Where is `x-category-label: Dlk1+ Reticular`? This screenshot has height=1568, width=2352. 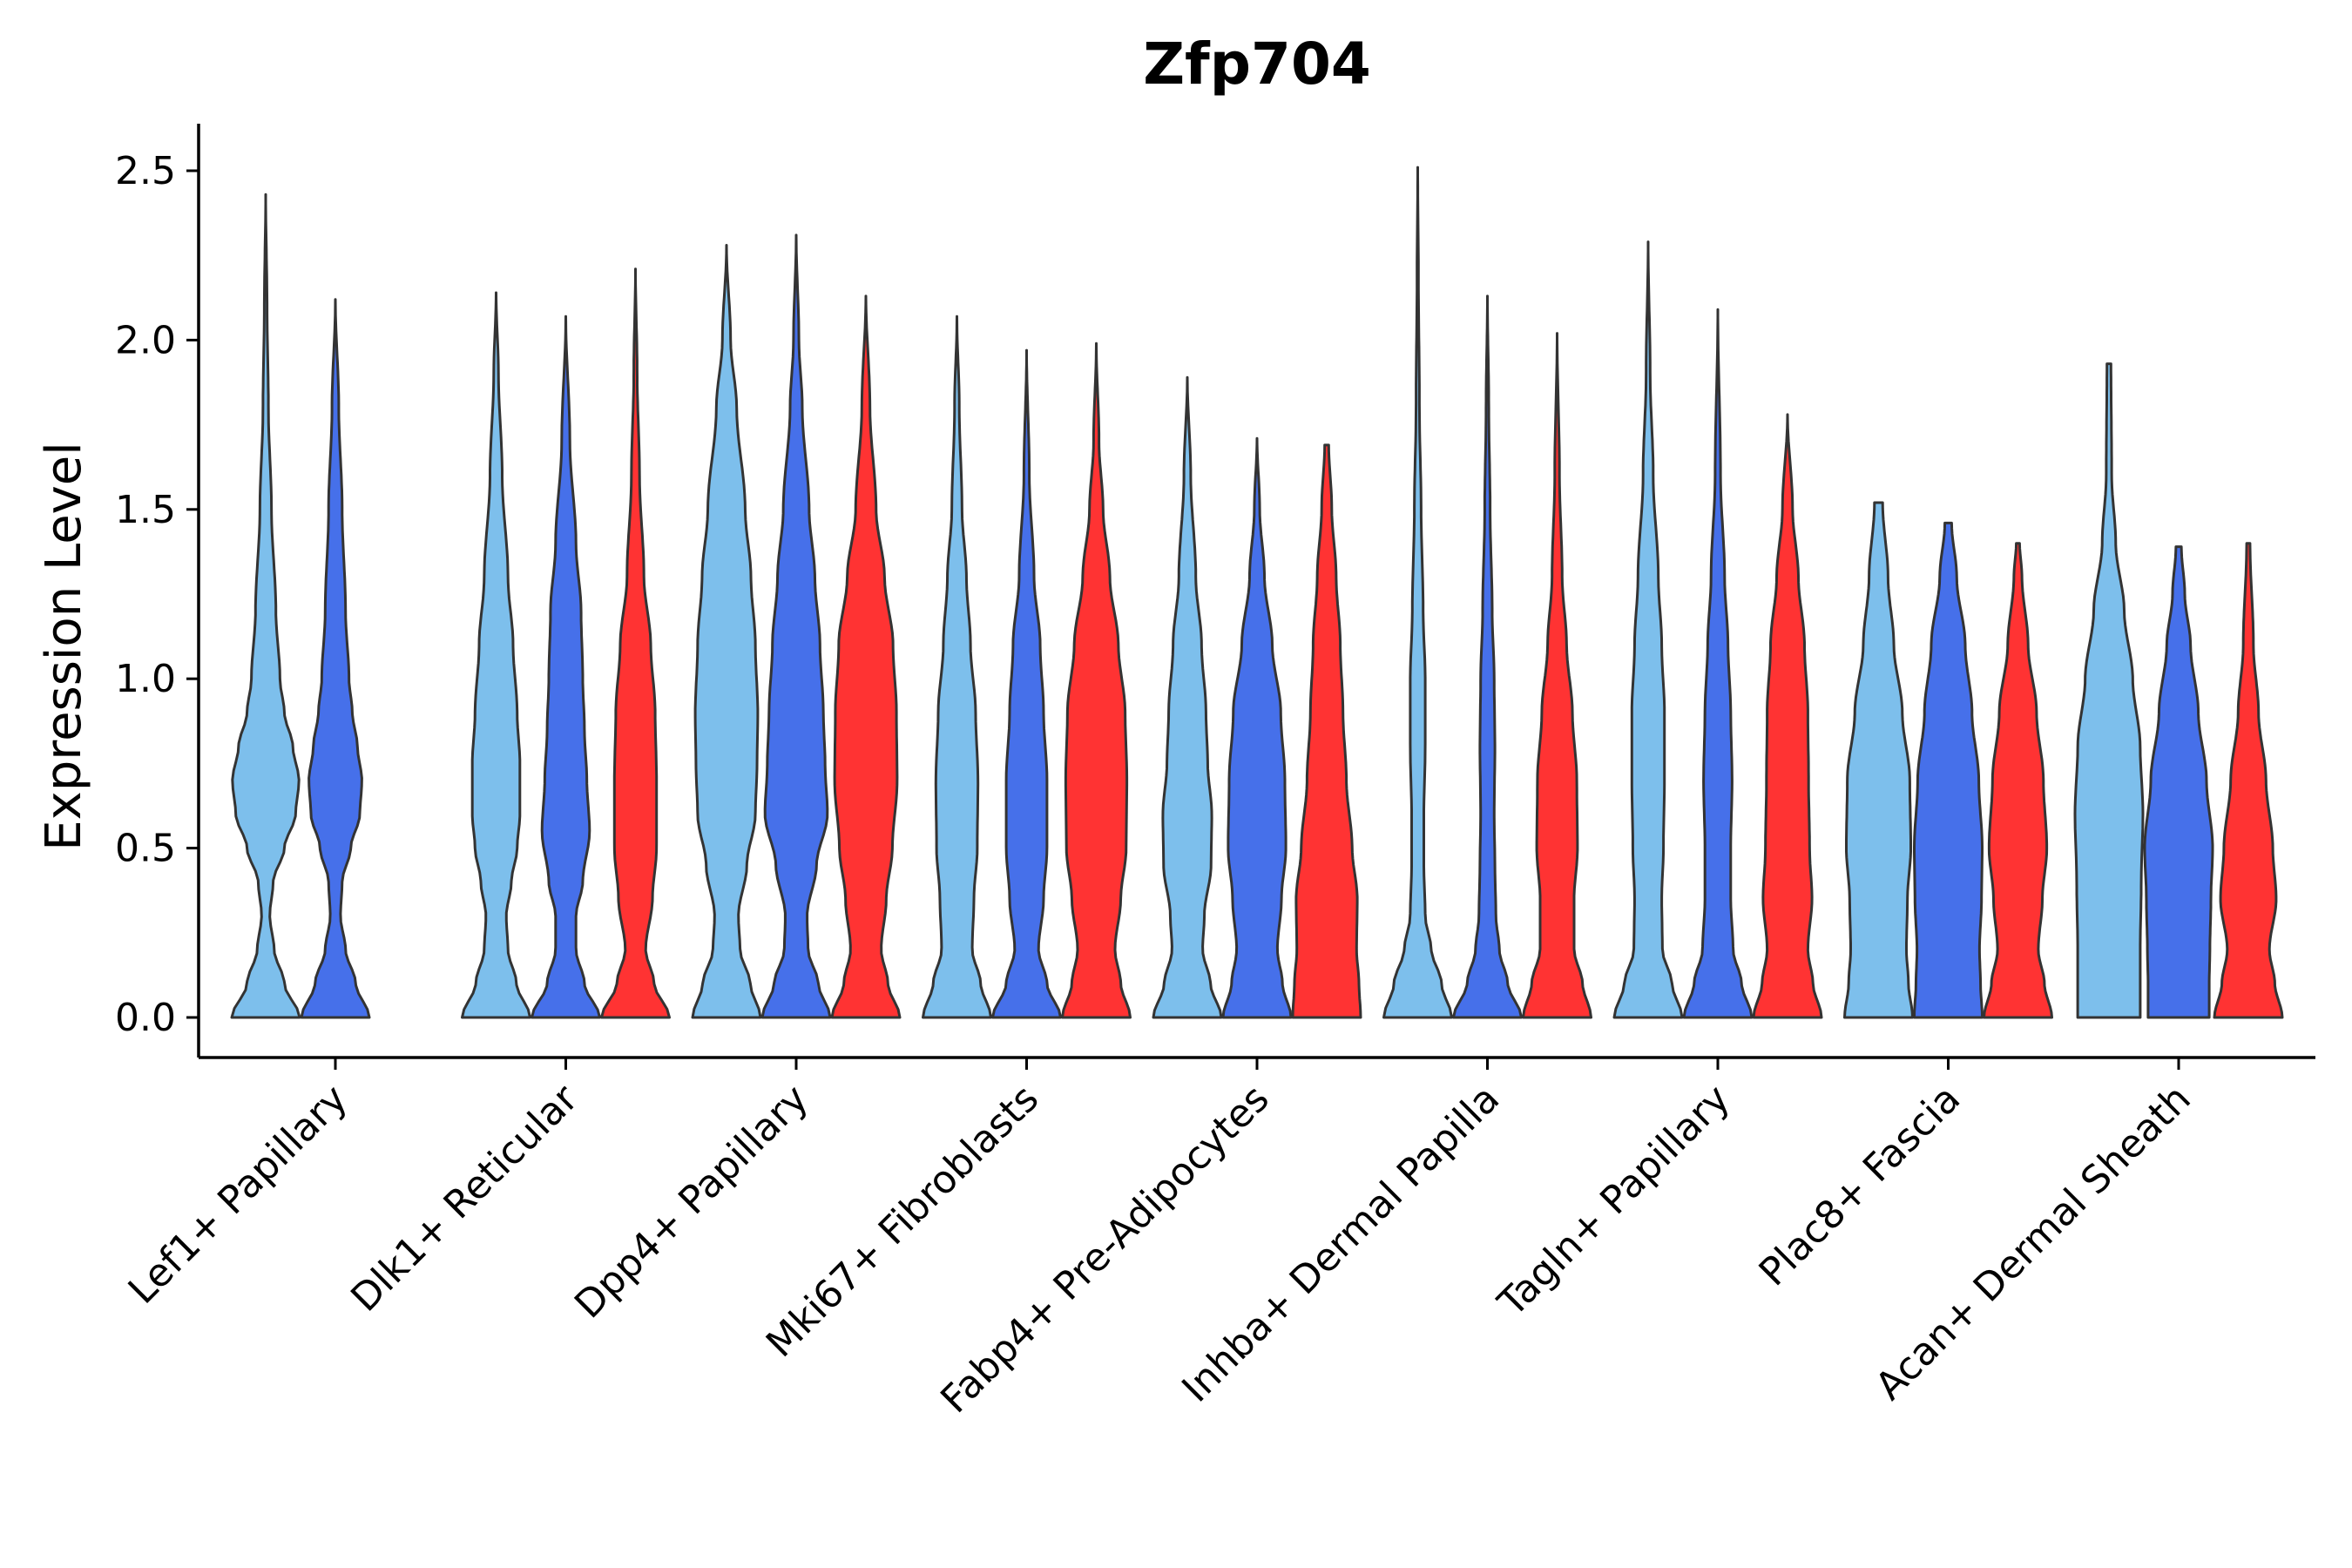
x-category-label: Dlk1+ Reticular is located at coordinates (465, 1198).